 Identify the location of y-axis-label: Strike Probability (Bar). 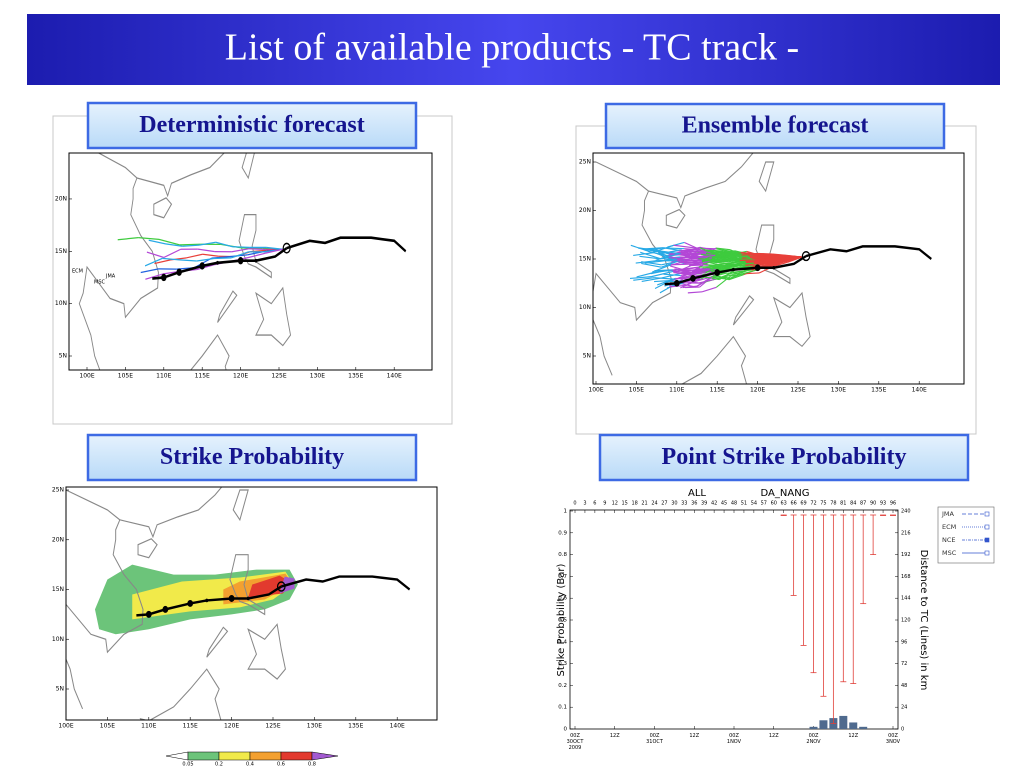
(561, 619).